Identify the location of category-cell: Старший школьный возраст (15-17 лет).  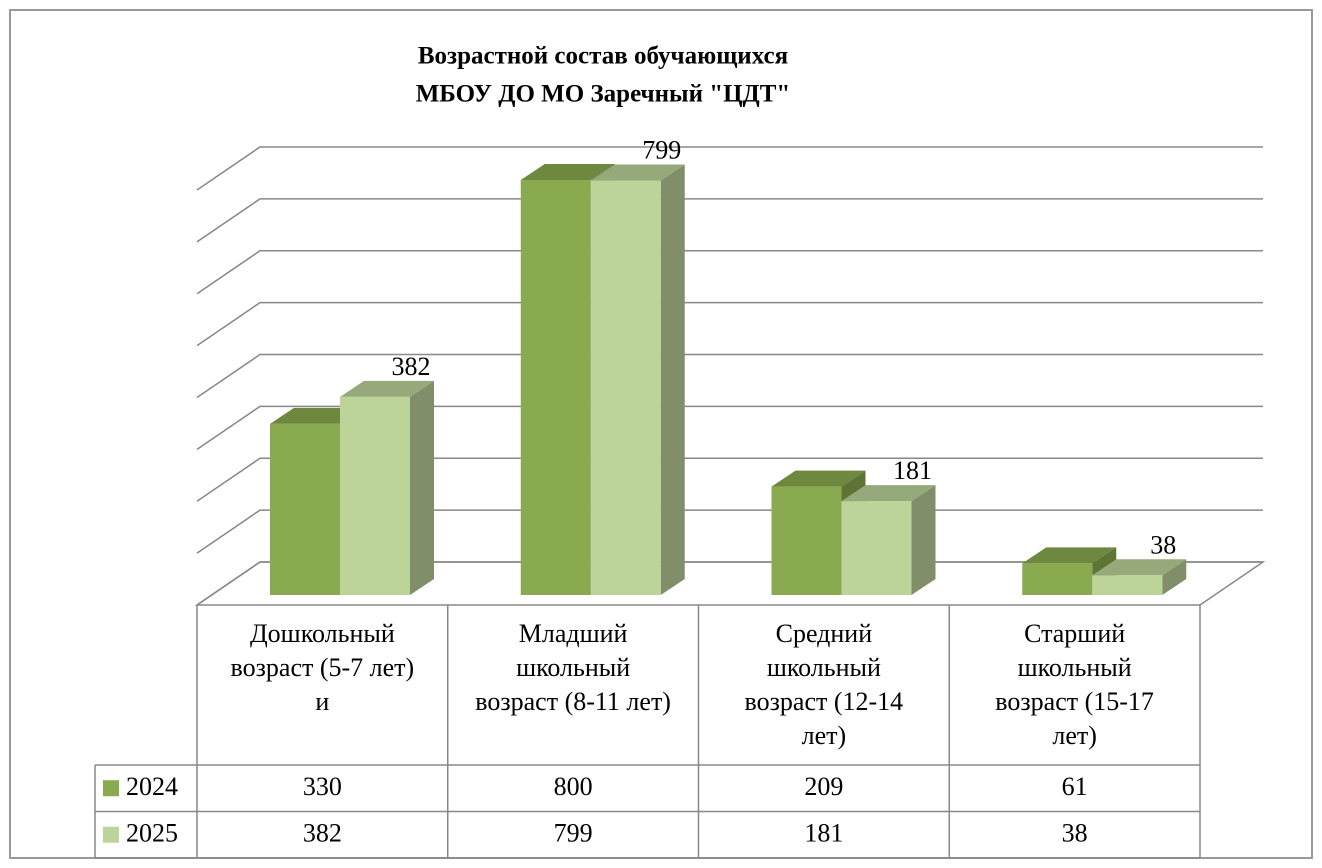
(1074, 685).